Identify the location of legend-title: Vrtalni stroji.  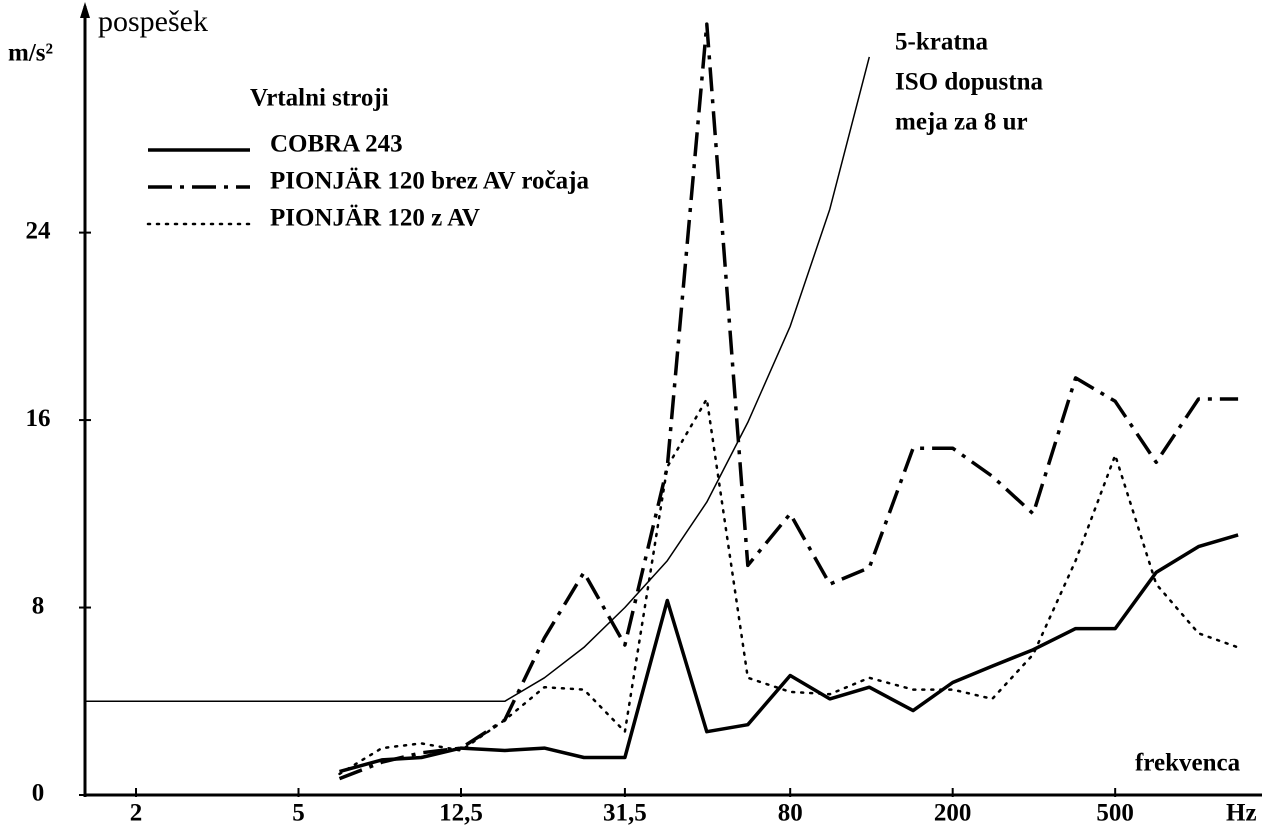
(319, 98).